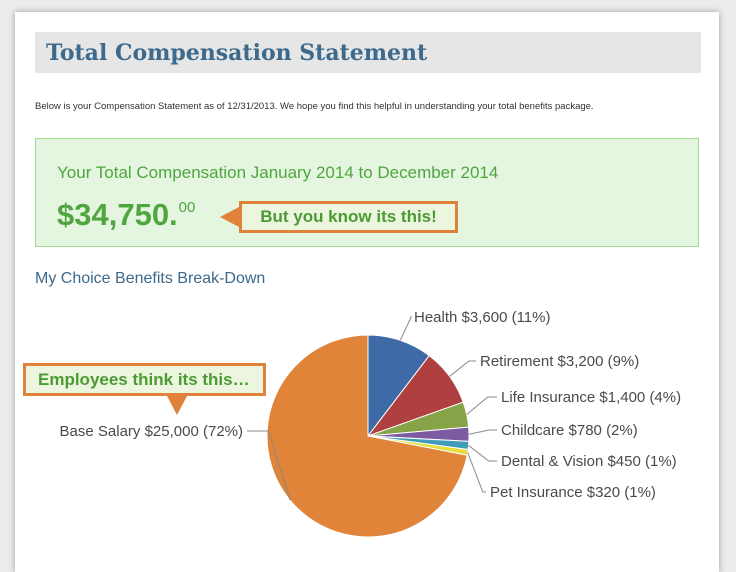 Image resolution: width=736 pixels, height=572 pixels. What do you see at coordinates (482, 317) in the screenshot?
I see `pie-slice-label: Health $3,600 (11%)` at bounding box center [482, 317].